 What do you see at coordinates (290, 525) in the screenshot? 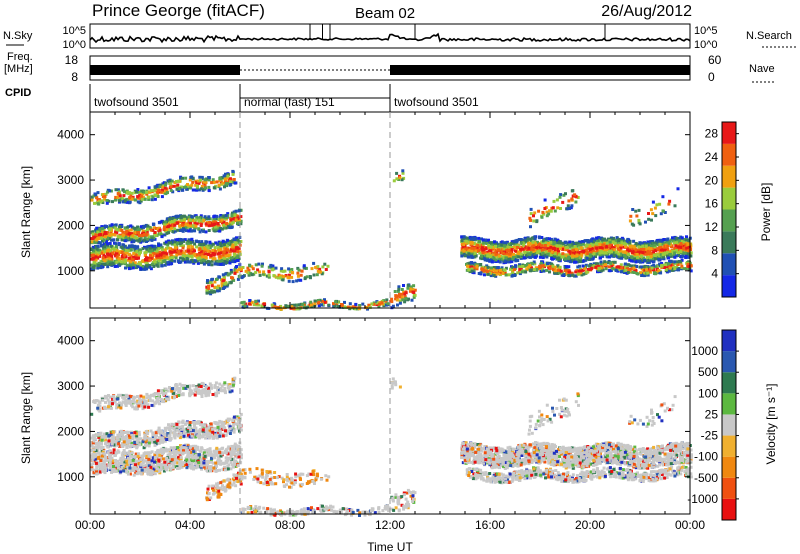
I see `x-tick-label: 08:00` at bounding box center [290, 525].